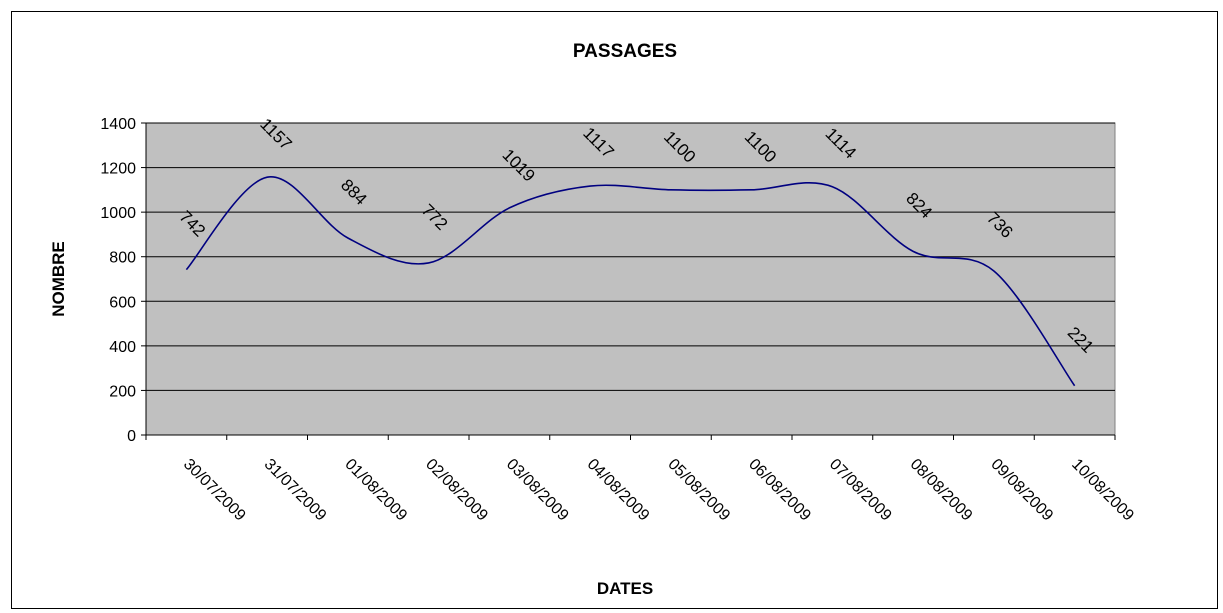  I want to click on y-tick-labels: 0 200 400 600 800 1000 1200 1400, so click(118, 280).